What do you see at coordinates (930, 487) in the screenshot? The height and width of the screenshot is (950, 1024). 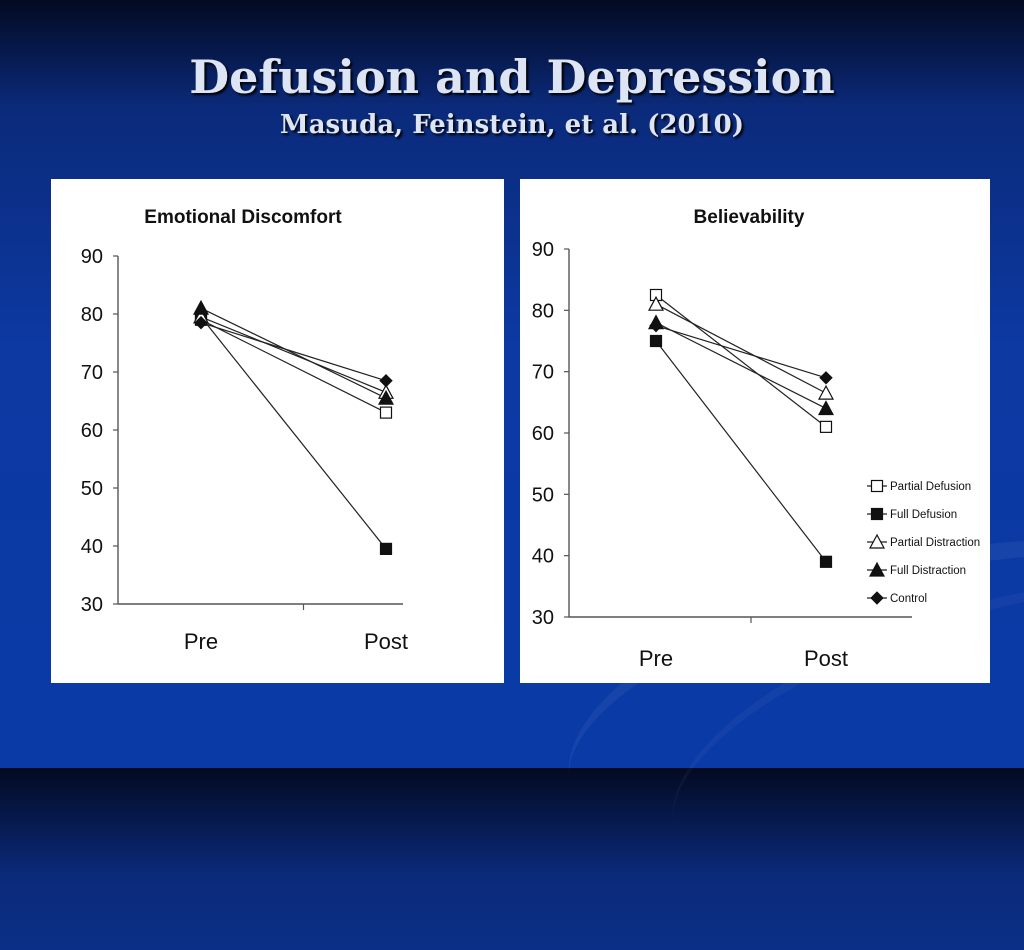 I see `legend-label-partial-defusion: Partial Defusion` at bounding box center [930, 487].